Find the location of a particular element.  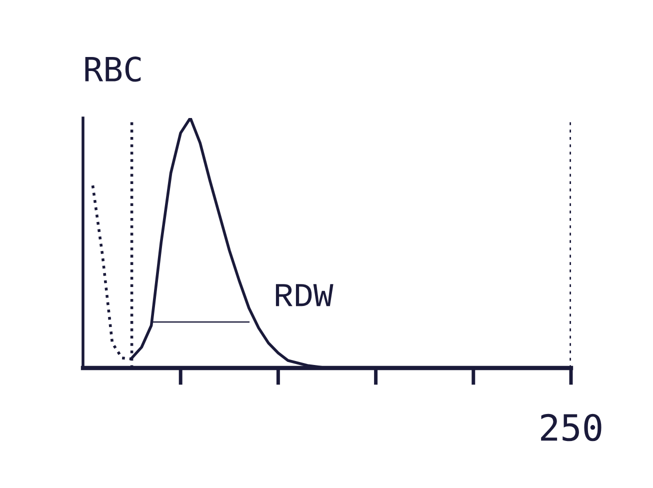

text: 250 is located at coordinates (571, 428).